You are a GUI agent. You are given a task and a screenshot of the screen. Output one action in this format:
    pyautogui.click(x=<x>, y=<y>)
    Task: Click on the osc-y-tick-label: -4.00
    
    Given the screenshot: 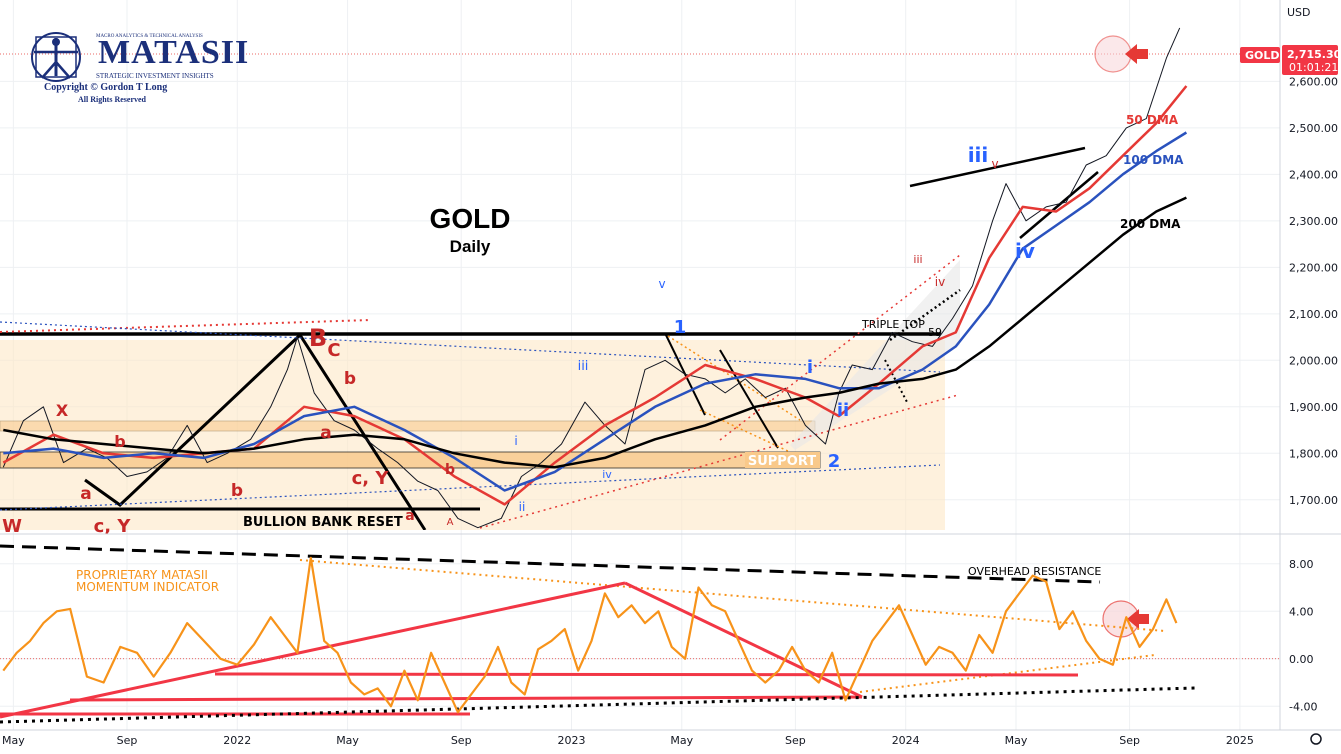 What is the action you would take?
    pyautogui.click(x=1303, y=706)
    